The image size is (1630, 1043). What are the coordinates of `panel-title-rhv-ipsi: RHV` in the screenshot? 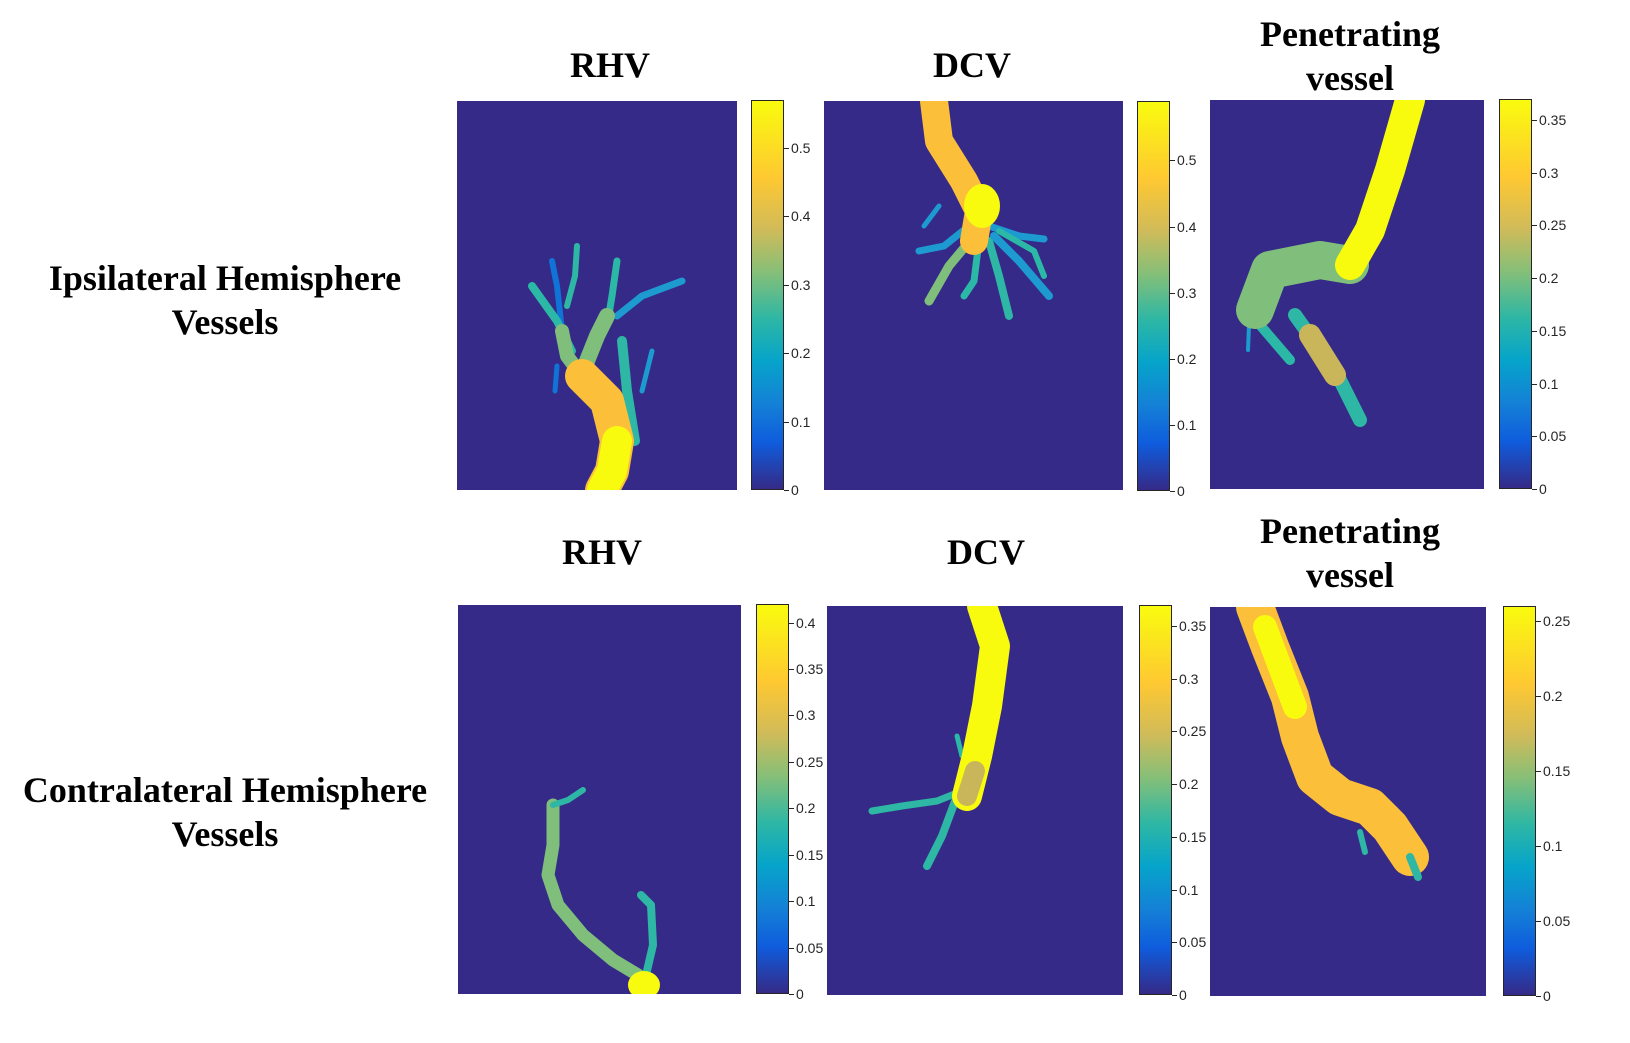 It's located at (610, 65).